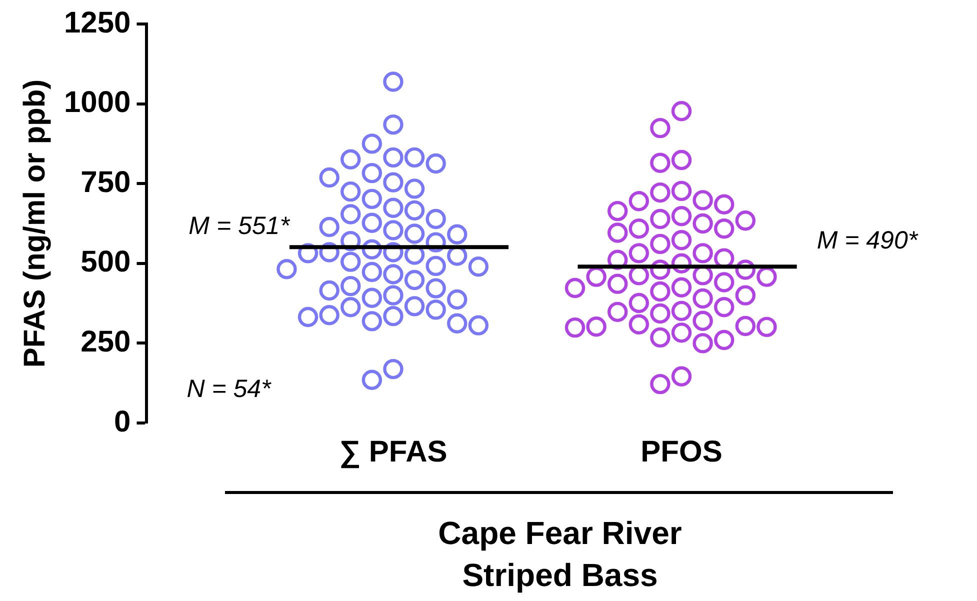 This screenshot has width=977, height=601. What do you see at coordinates (229, 388) in the screenshot?
I see `annotation: N = 54*` at bounding box center [229, 388].